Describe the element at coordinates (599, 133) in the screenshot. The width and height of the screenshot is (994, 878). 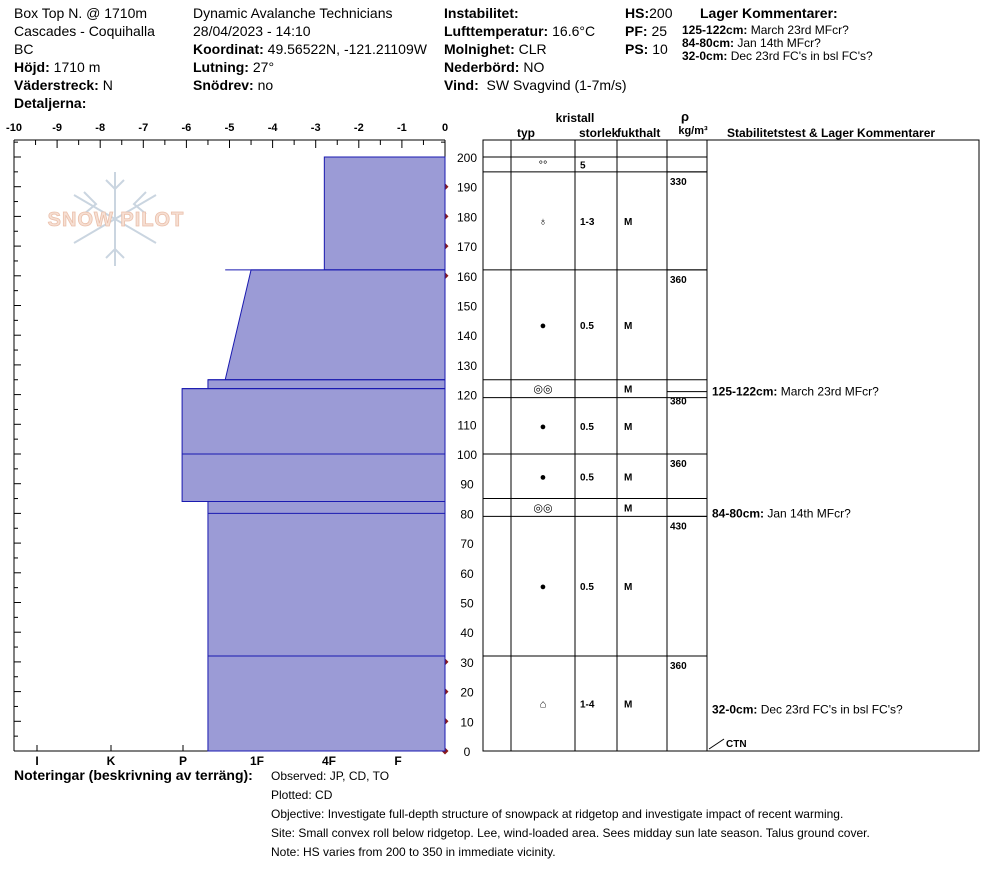
I see `header-size: storlek` at that location.